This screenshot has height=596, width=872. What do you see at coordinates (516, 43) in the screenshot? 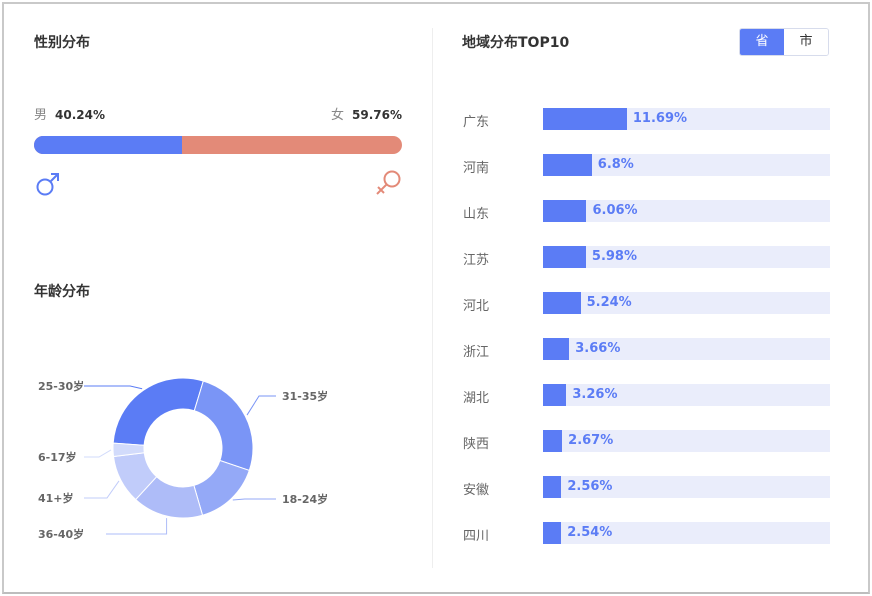
I see `region-title: 地域分布TOP10` at bounding box center [516, 43].